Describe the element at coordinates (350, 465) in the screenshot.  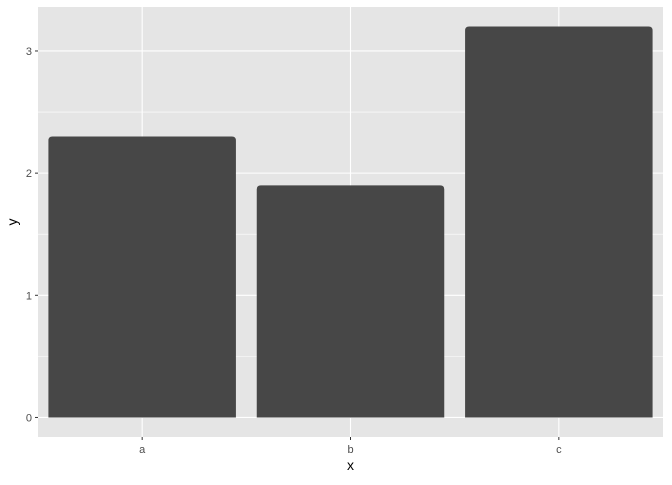
I see `x-axis-label: x` at that location.